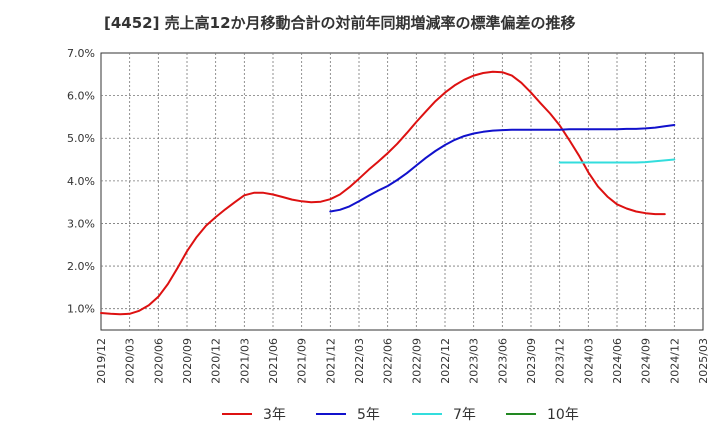 The width and height of the screenshot is (720, 440). Describe the element at coordinates (81, 53) in the screenshot. I see `y-tick-label: 7.0%` at that location.